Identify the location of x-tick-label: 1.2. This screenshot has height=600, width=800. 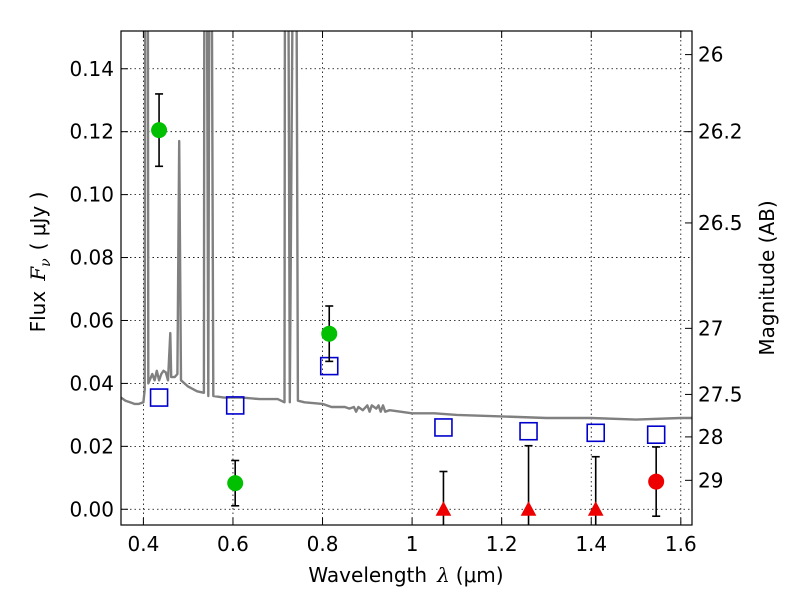
(502, 544).